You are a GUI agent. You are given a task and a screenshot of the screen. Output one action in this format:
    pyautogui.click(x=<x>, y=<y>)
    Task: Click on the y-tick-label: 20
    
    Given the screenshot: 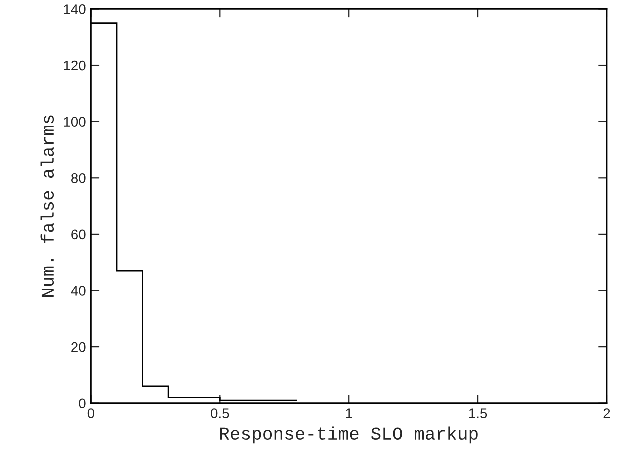 What is the action you would take?
    pyautogui.click(x=79, y=347)
    